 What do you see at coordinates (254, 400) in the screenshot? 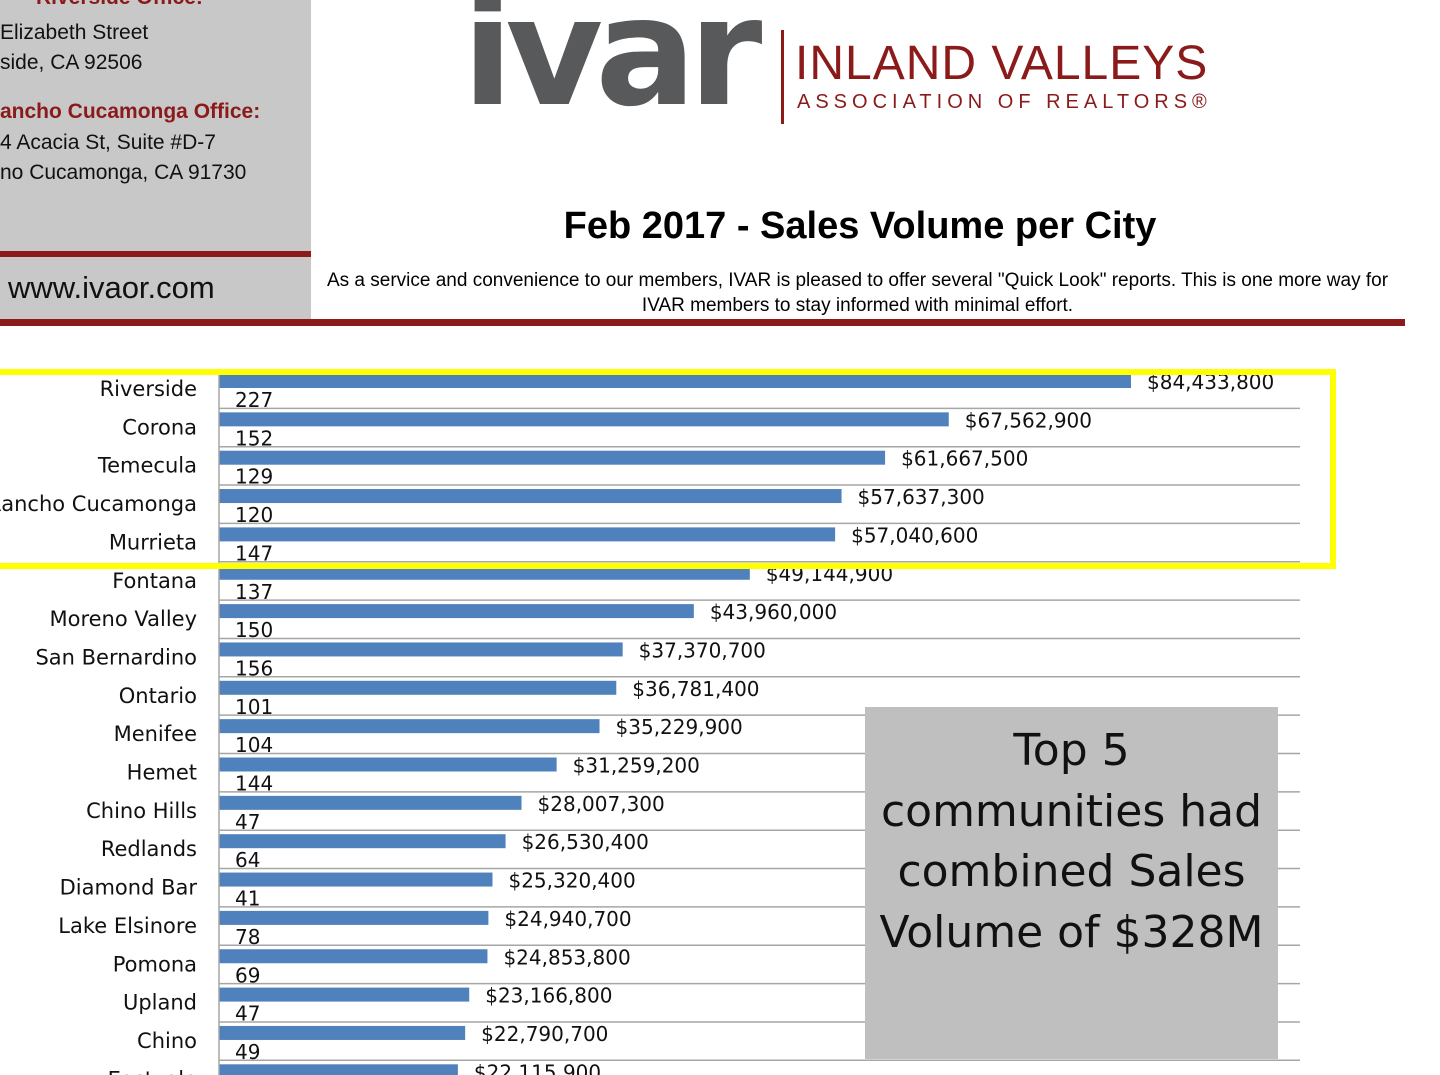
I see `units-sold-label: 227` at bounding box center [254, 400].